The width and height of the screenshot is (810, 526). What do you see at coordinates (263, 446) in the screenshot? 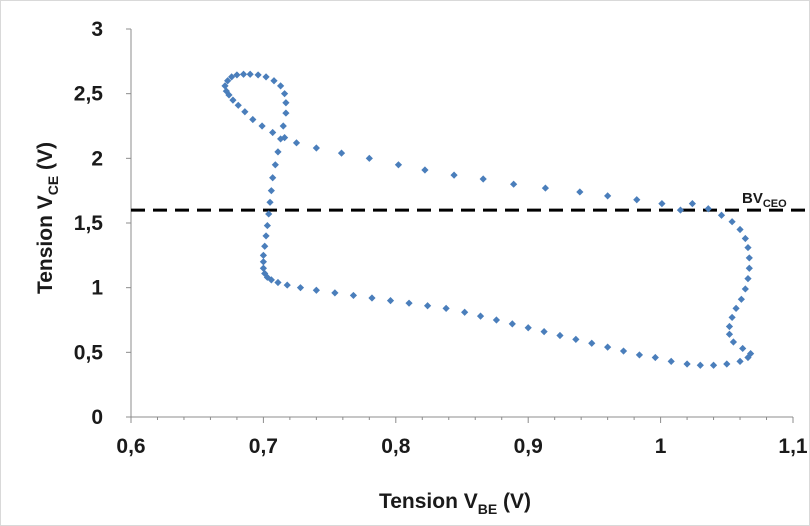
I see `x-tick-label: 0,7` at bounding box center [263, 446].